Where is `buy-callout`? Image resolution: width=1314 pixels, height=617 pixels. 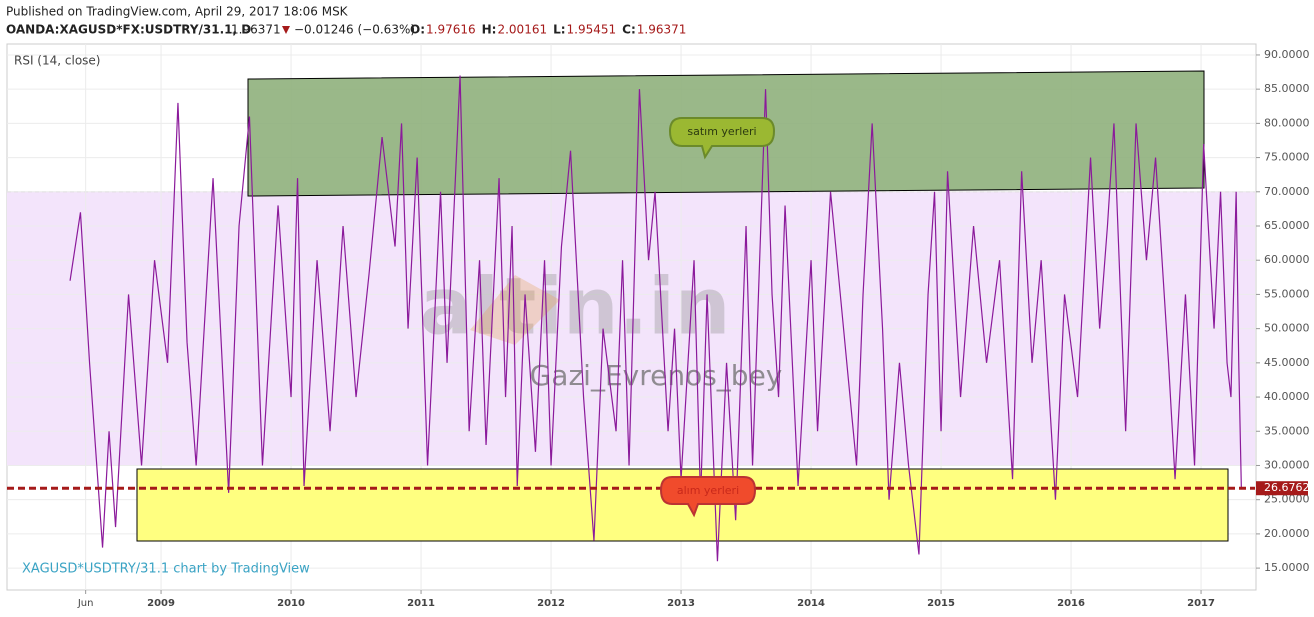 buy-callout is located at coordinates (708, 497).